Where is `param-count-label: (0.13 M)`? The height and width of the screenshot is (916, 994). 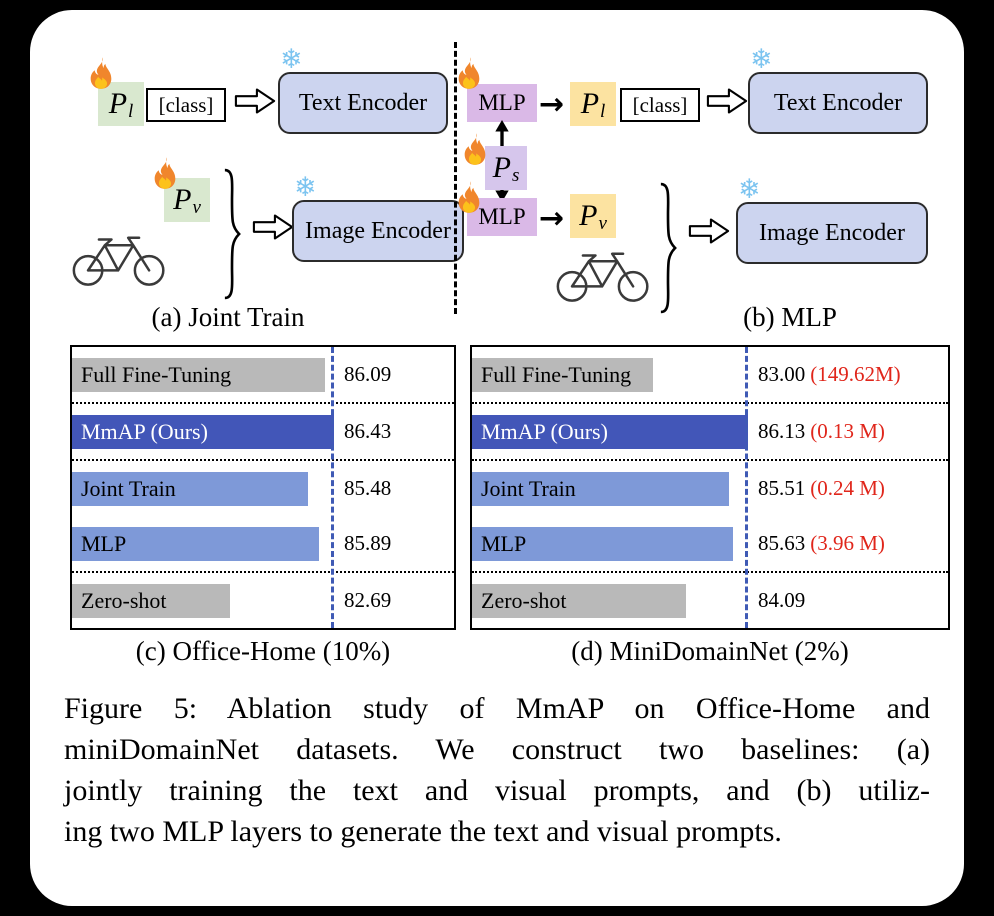
param-count-label: (0.13 M) is located at coordinates (847, 431).